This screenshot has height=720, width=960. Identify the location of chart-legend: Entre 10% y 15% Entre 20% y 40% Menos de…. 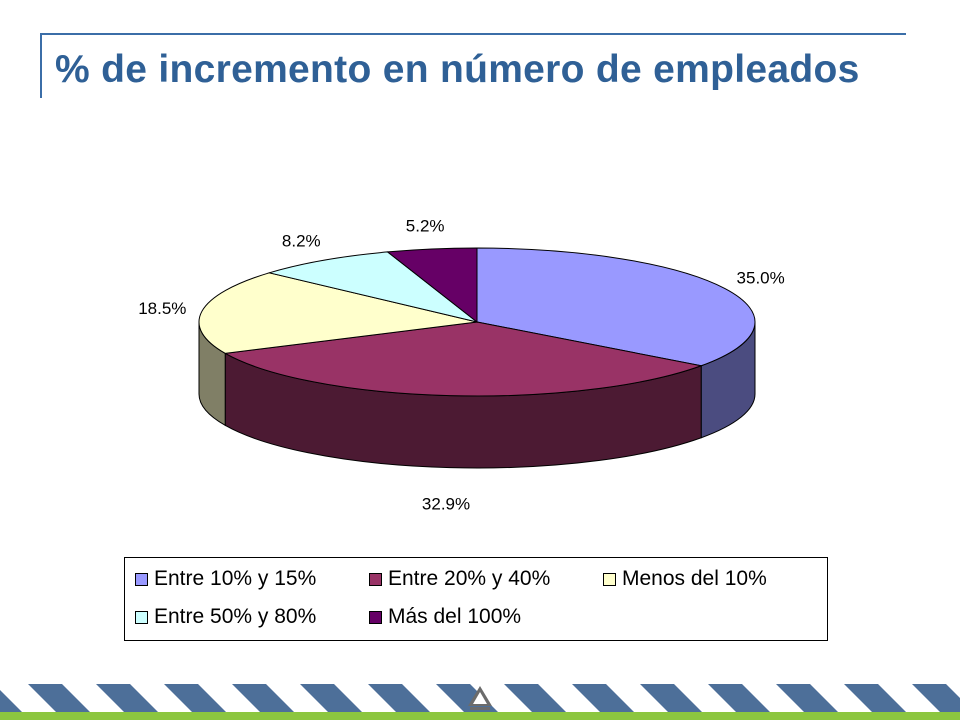
(476, 599).